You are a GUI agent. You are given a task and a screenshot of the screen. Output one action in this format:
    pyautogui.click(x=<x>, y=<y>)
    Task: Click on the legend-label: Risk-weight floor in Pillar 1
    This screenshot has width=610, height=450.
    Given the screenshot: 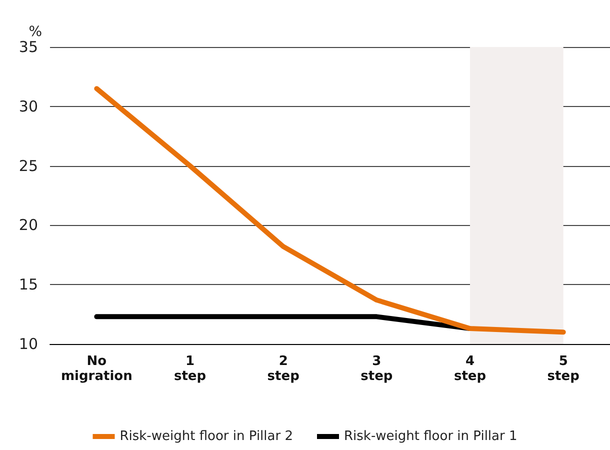 What is the action you would take?
    pyautogui.click(x=431, y=436)
    